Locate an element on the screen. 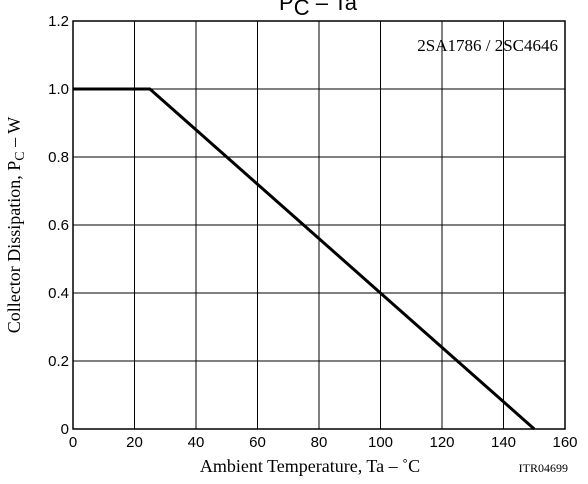 Image resolution: width=588 pixels, height=484 pixels. part-number-annotation: 2SA1786 / 2SC4646 is located at coordinates (487, 45).